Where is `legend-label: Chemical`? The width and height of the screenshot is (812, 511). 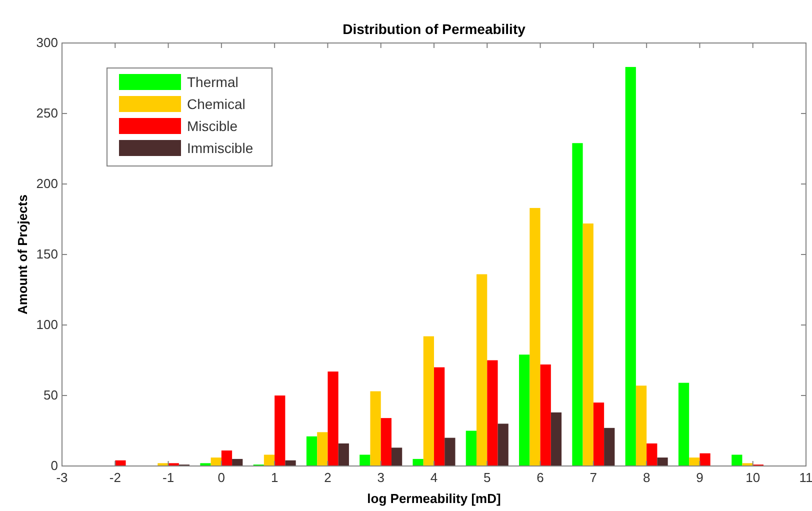 legend-label: Chemical is located at coordinates (216, 104).